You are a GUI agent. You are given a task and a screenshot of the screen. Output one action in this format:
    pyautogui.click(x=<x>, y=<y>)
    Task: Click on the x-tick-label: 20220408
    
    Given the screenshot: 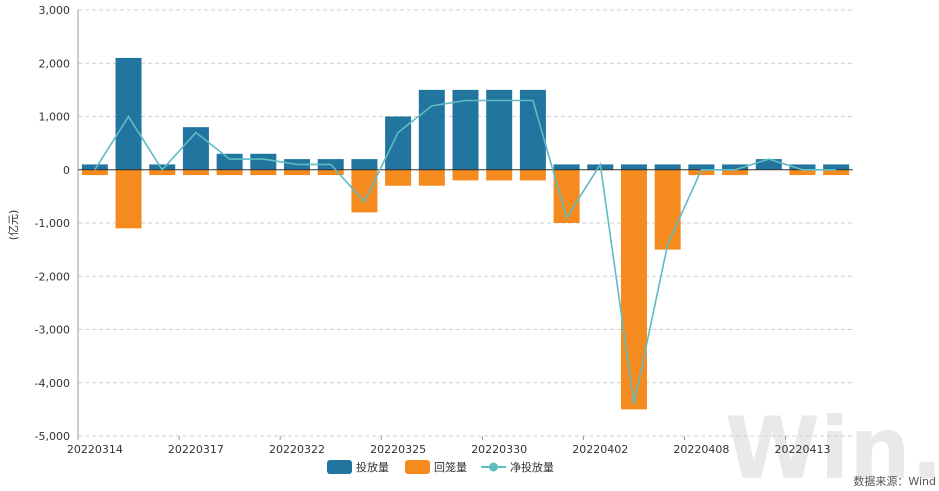 What is the action you would take?
    pyautogui.click(x=701, y=449)
    